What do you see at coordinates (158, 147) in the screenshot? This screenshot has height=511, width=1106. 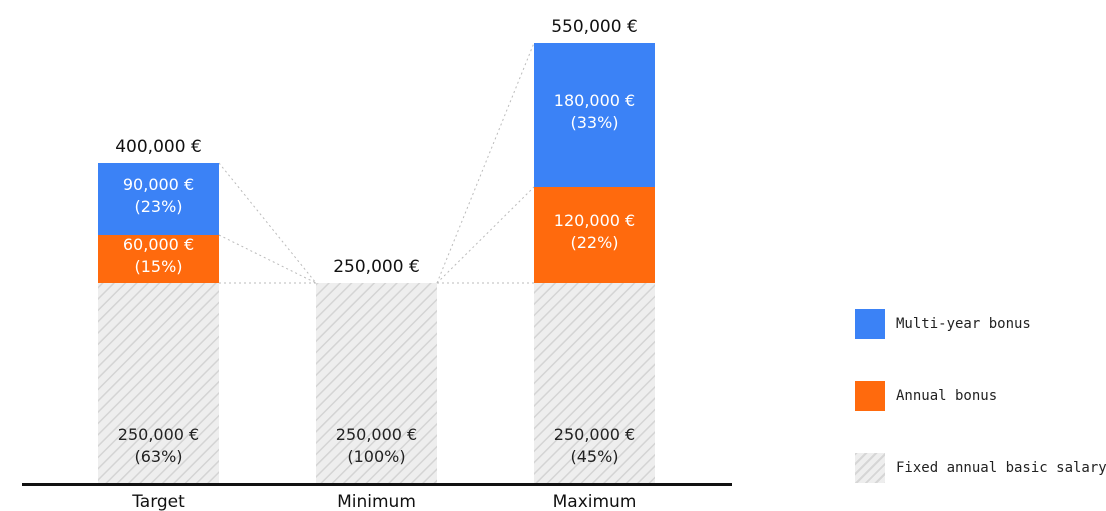 I see `total-label-target: 400,000 €` at bounding box center [158, 147].